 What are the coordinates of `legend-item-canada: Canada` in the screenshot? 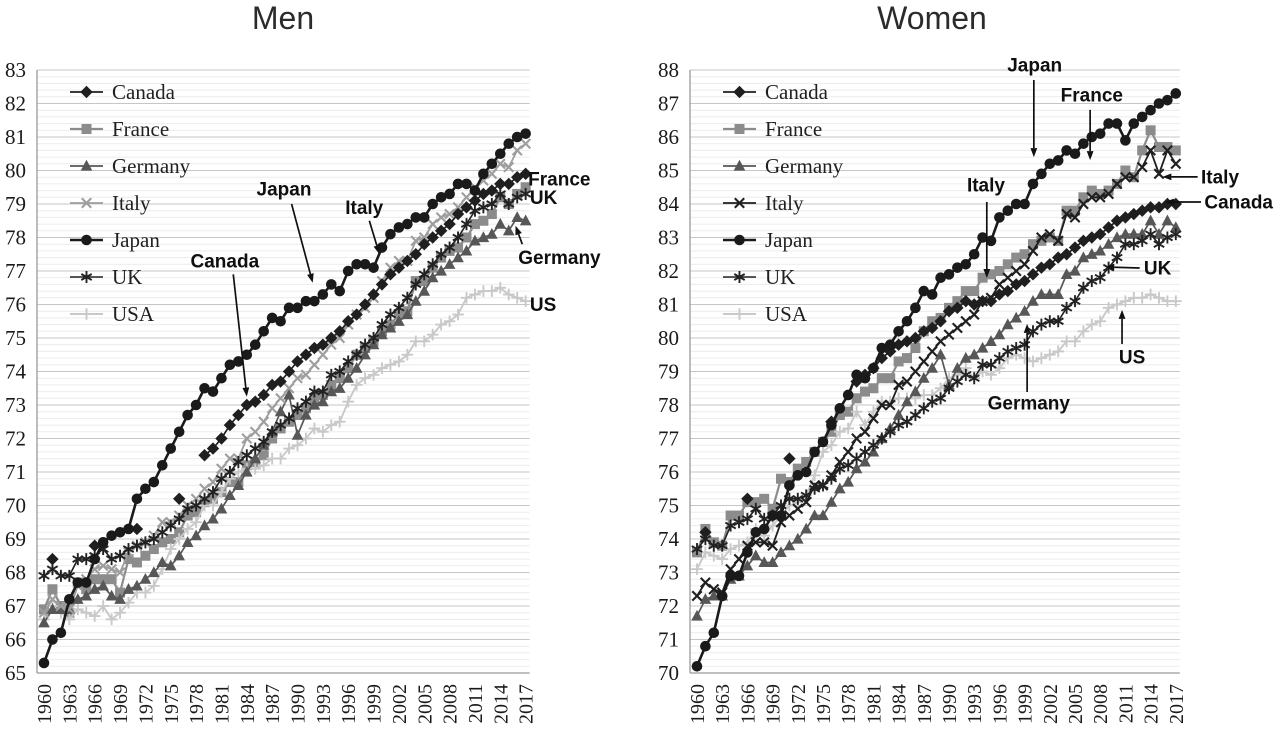 It's located at (776, 92).